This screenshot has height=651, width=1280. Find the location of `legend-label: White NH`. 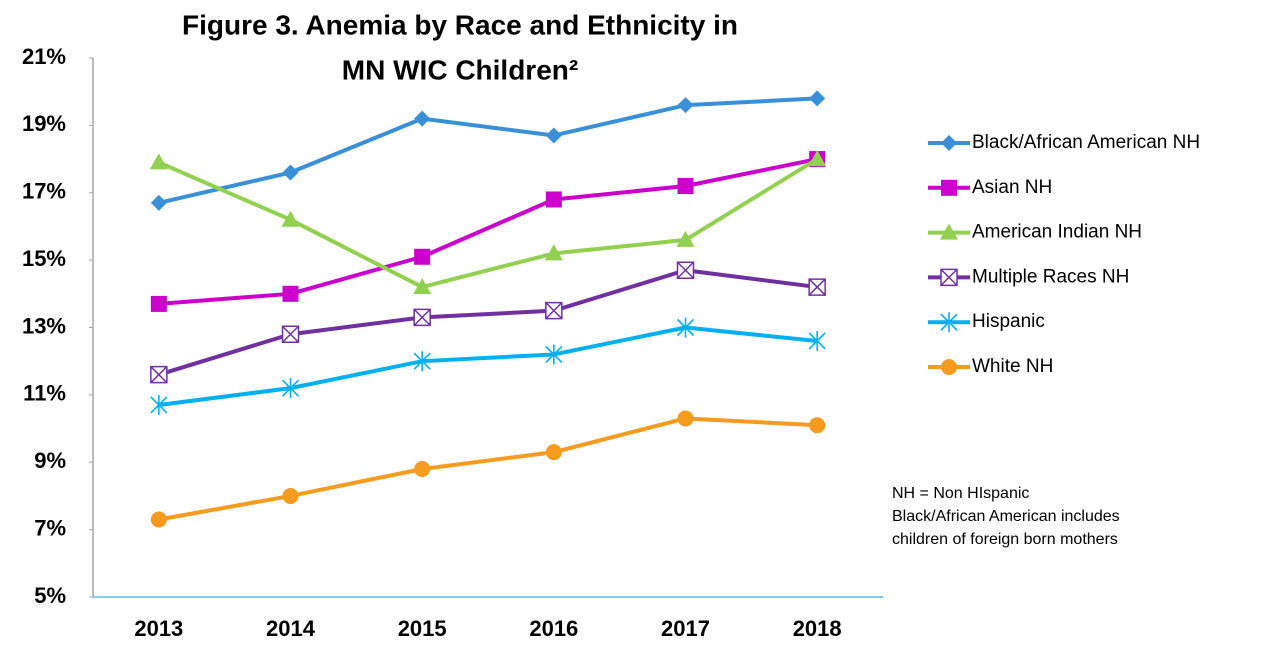

legend-label: White NH is located at coordinates (1012, 366).